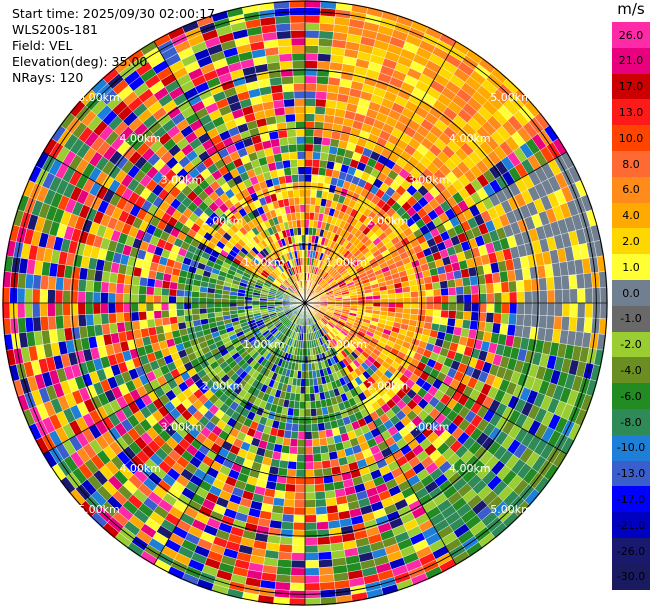 This screenshot has width=650, height=610. I want to click on colorbar-cell: 21.0, so click(631, 61).